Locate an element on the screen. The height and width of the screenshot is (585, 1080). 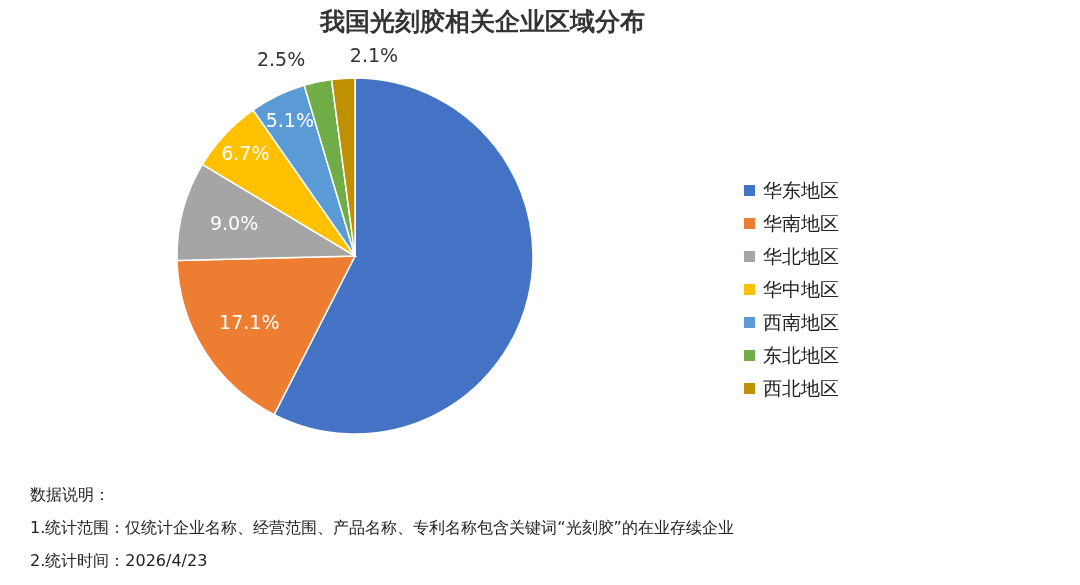
data-label: 17.1% is located at coordinates (249, 321).